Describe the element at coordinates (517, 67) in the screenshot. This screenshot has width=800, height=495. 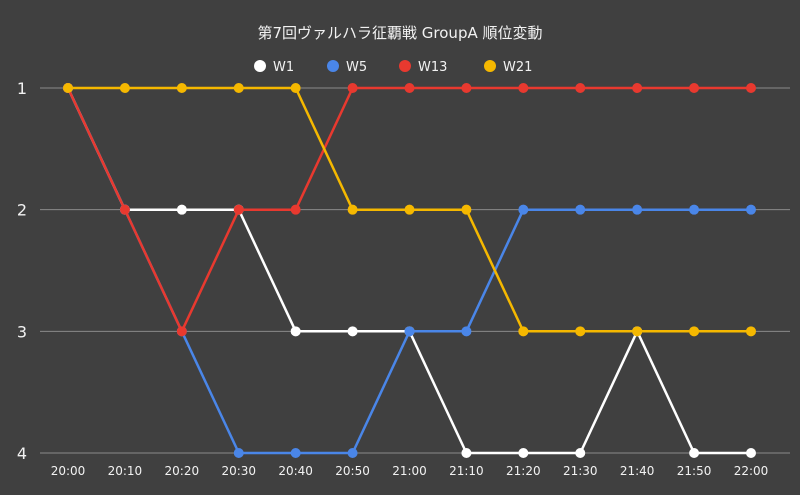
I see `legend-label: W21` at that location.